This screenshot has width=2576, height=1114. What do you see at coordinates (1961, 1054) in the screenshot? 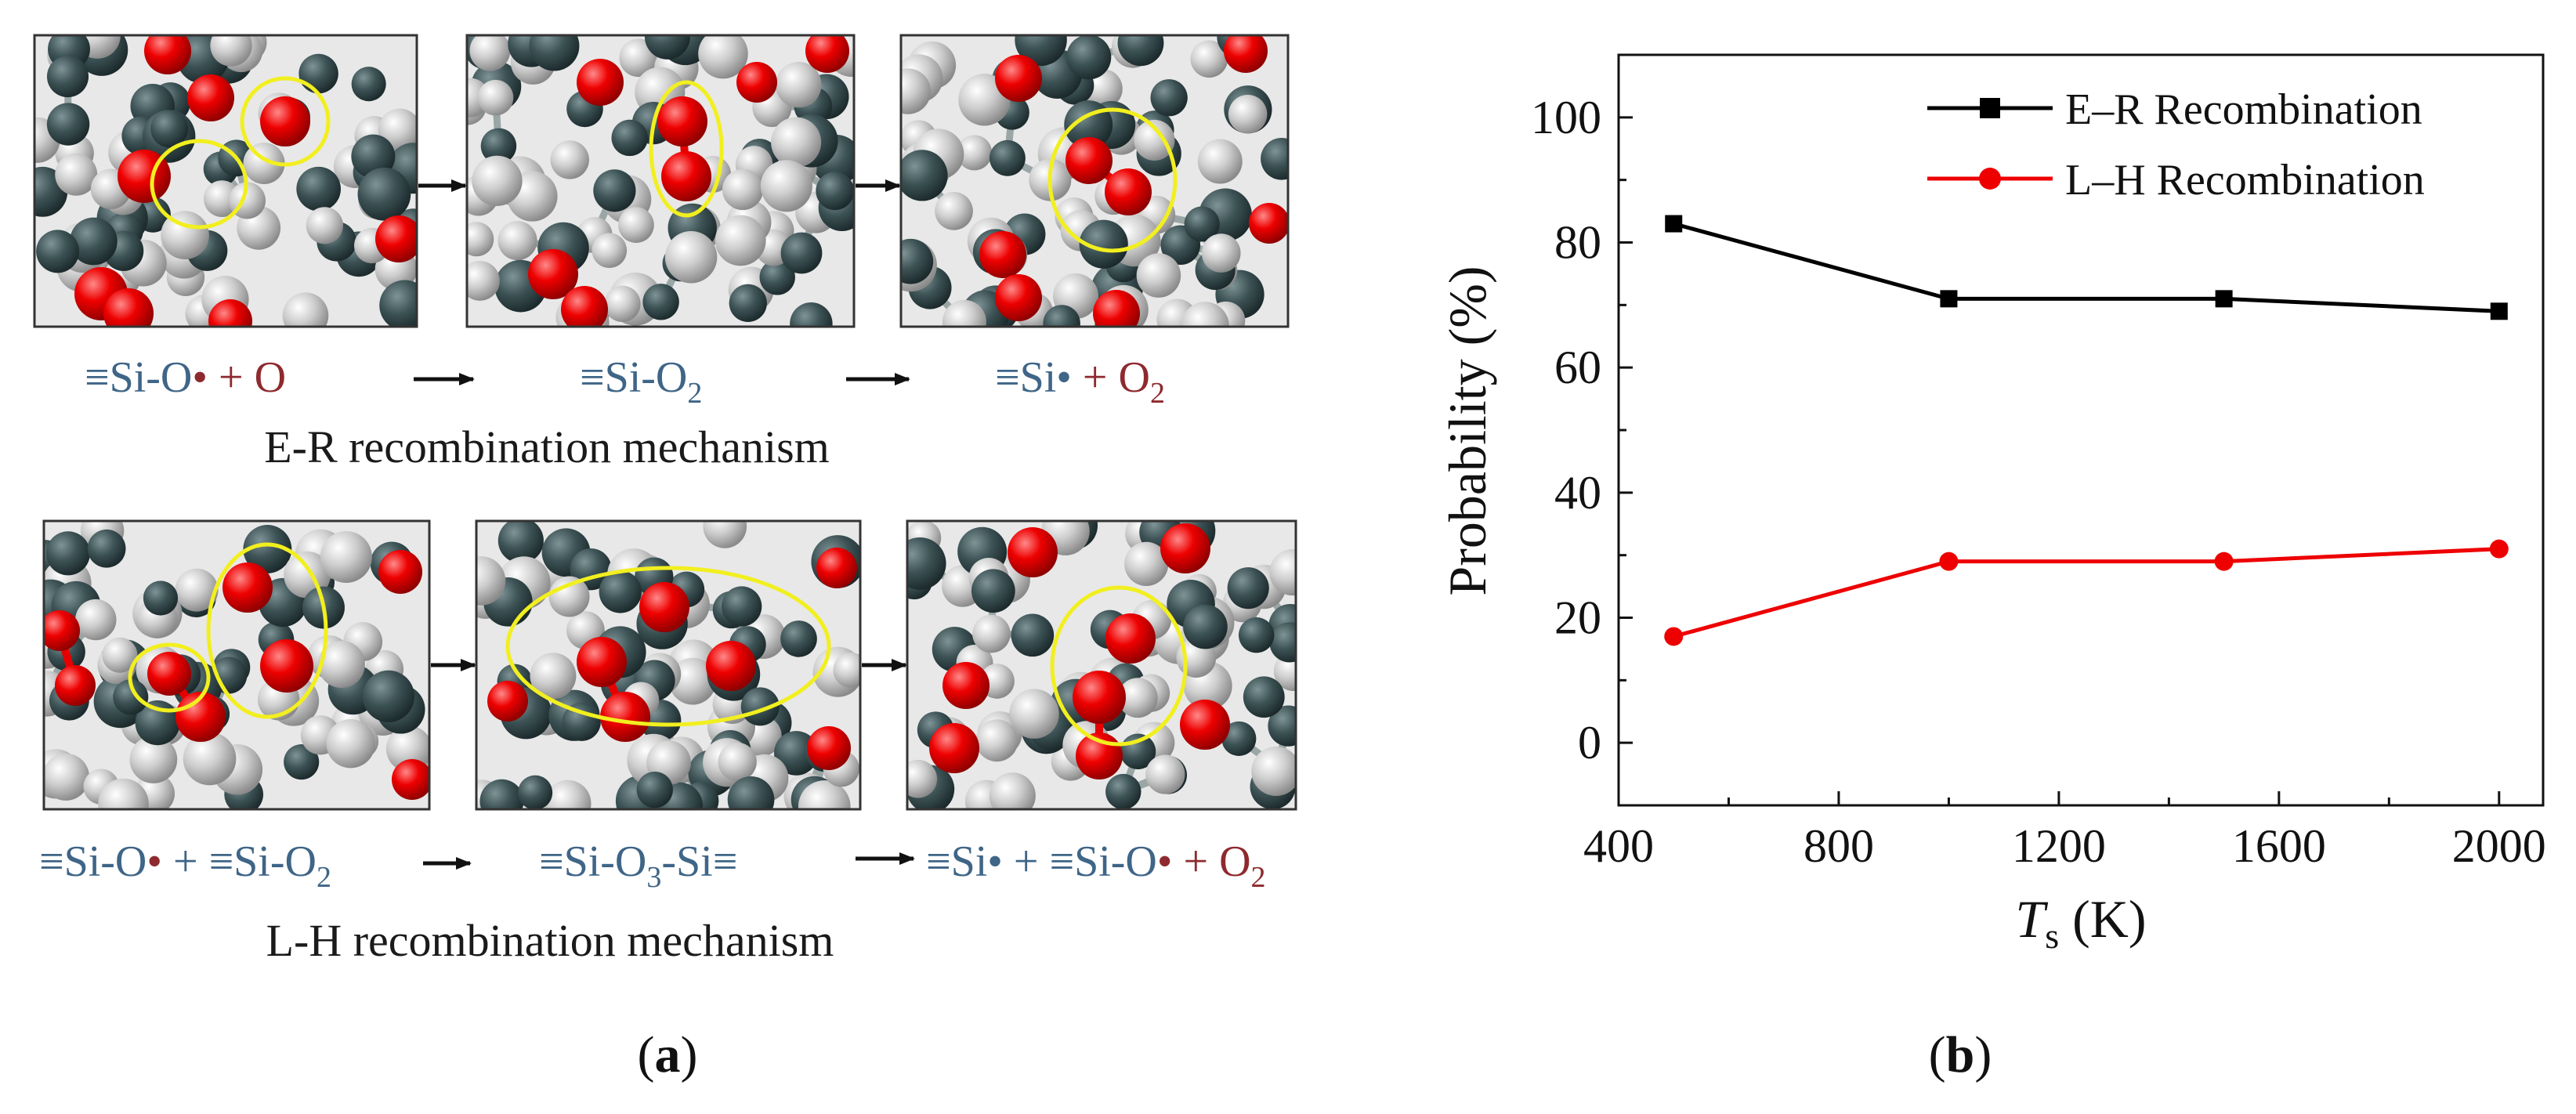
I see `panel-b-label: (b)` at bounding box center [1961, 1054].